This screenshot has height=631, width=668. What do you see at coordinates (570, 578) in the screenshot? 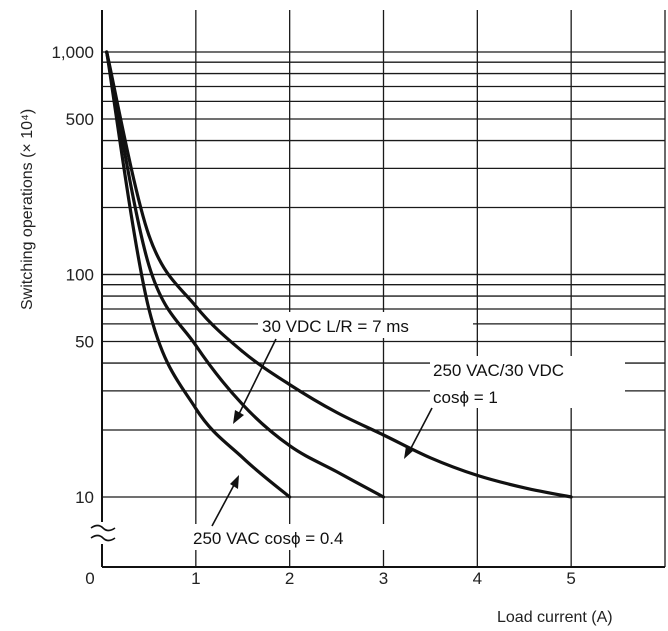
I see `x-tick-label: 5` at bounding box center [570, 578].